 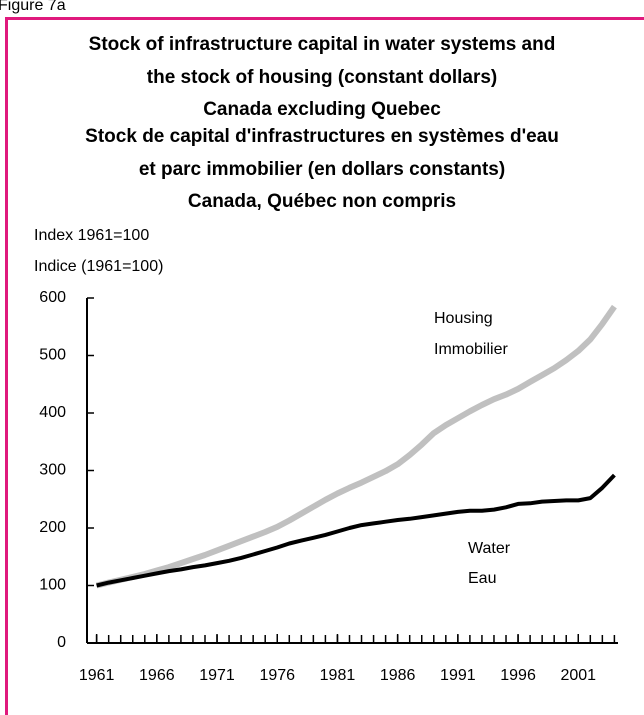 I want to click on series-label: Water, so click(x=489, y=548).